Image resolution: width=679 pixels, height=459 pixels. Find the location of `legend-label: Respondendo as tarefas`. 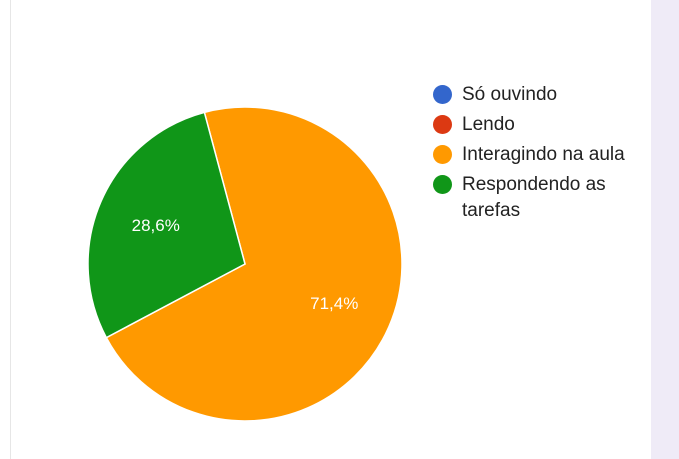

legend-label: Respondendo as tarefas is located at coordinates (534, 197).